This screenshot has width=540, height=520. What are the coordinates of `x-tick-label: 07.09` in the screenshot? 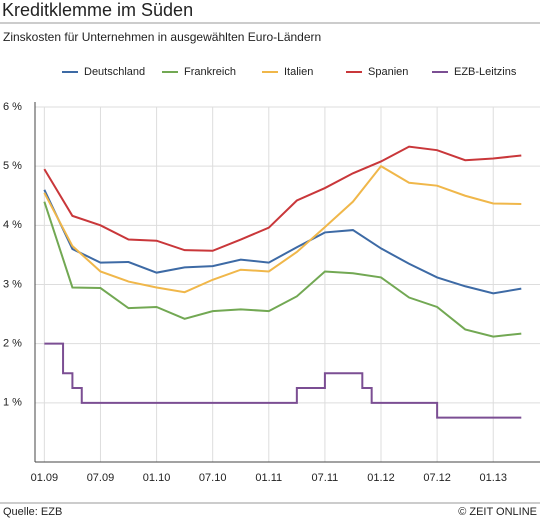 It's located at (101, 478).